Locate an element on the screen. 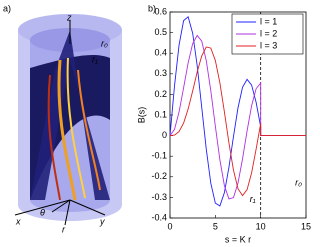 Image resolution: width=320 pixels, height=247 pixels. y-tick-label: 0 is located at coordinates (164, 135).